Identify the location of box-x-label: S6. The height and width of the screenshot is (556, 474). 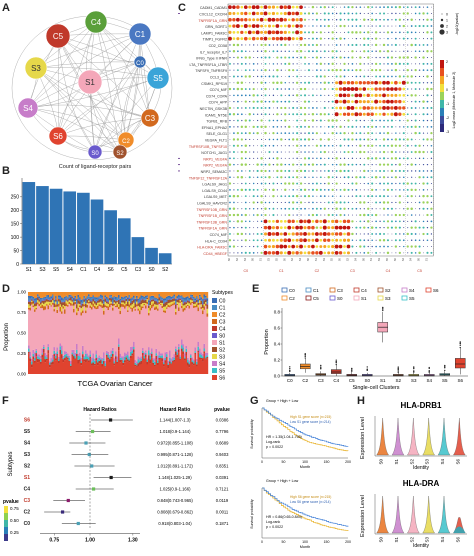
(460, 380).